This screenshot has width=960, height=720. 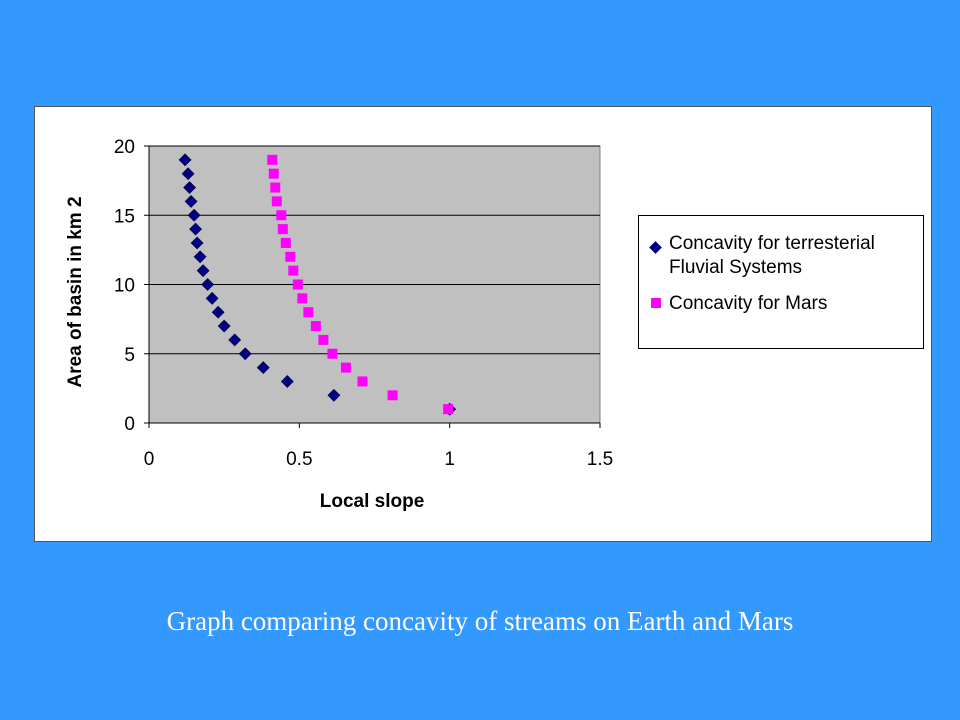 I want to click on diamond-marker-icon, so click(x=655, y=247).